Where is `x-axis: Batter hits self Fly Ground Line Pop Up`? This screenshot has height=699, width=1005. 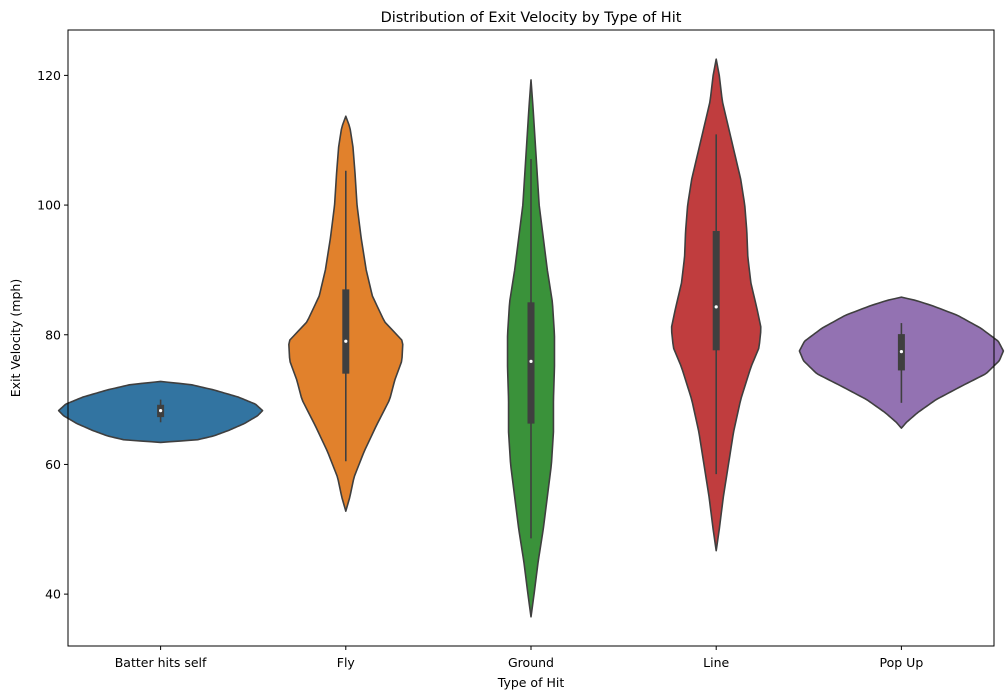
x-axis: Batter hits self Fly Ground Line Pop Up is located at coordinates (519, 658).